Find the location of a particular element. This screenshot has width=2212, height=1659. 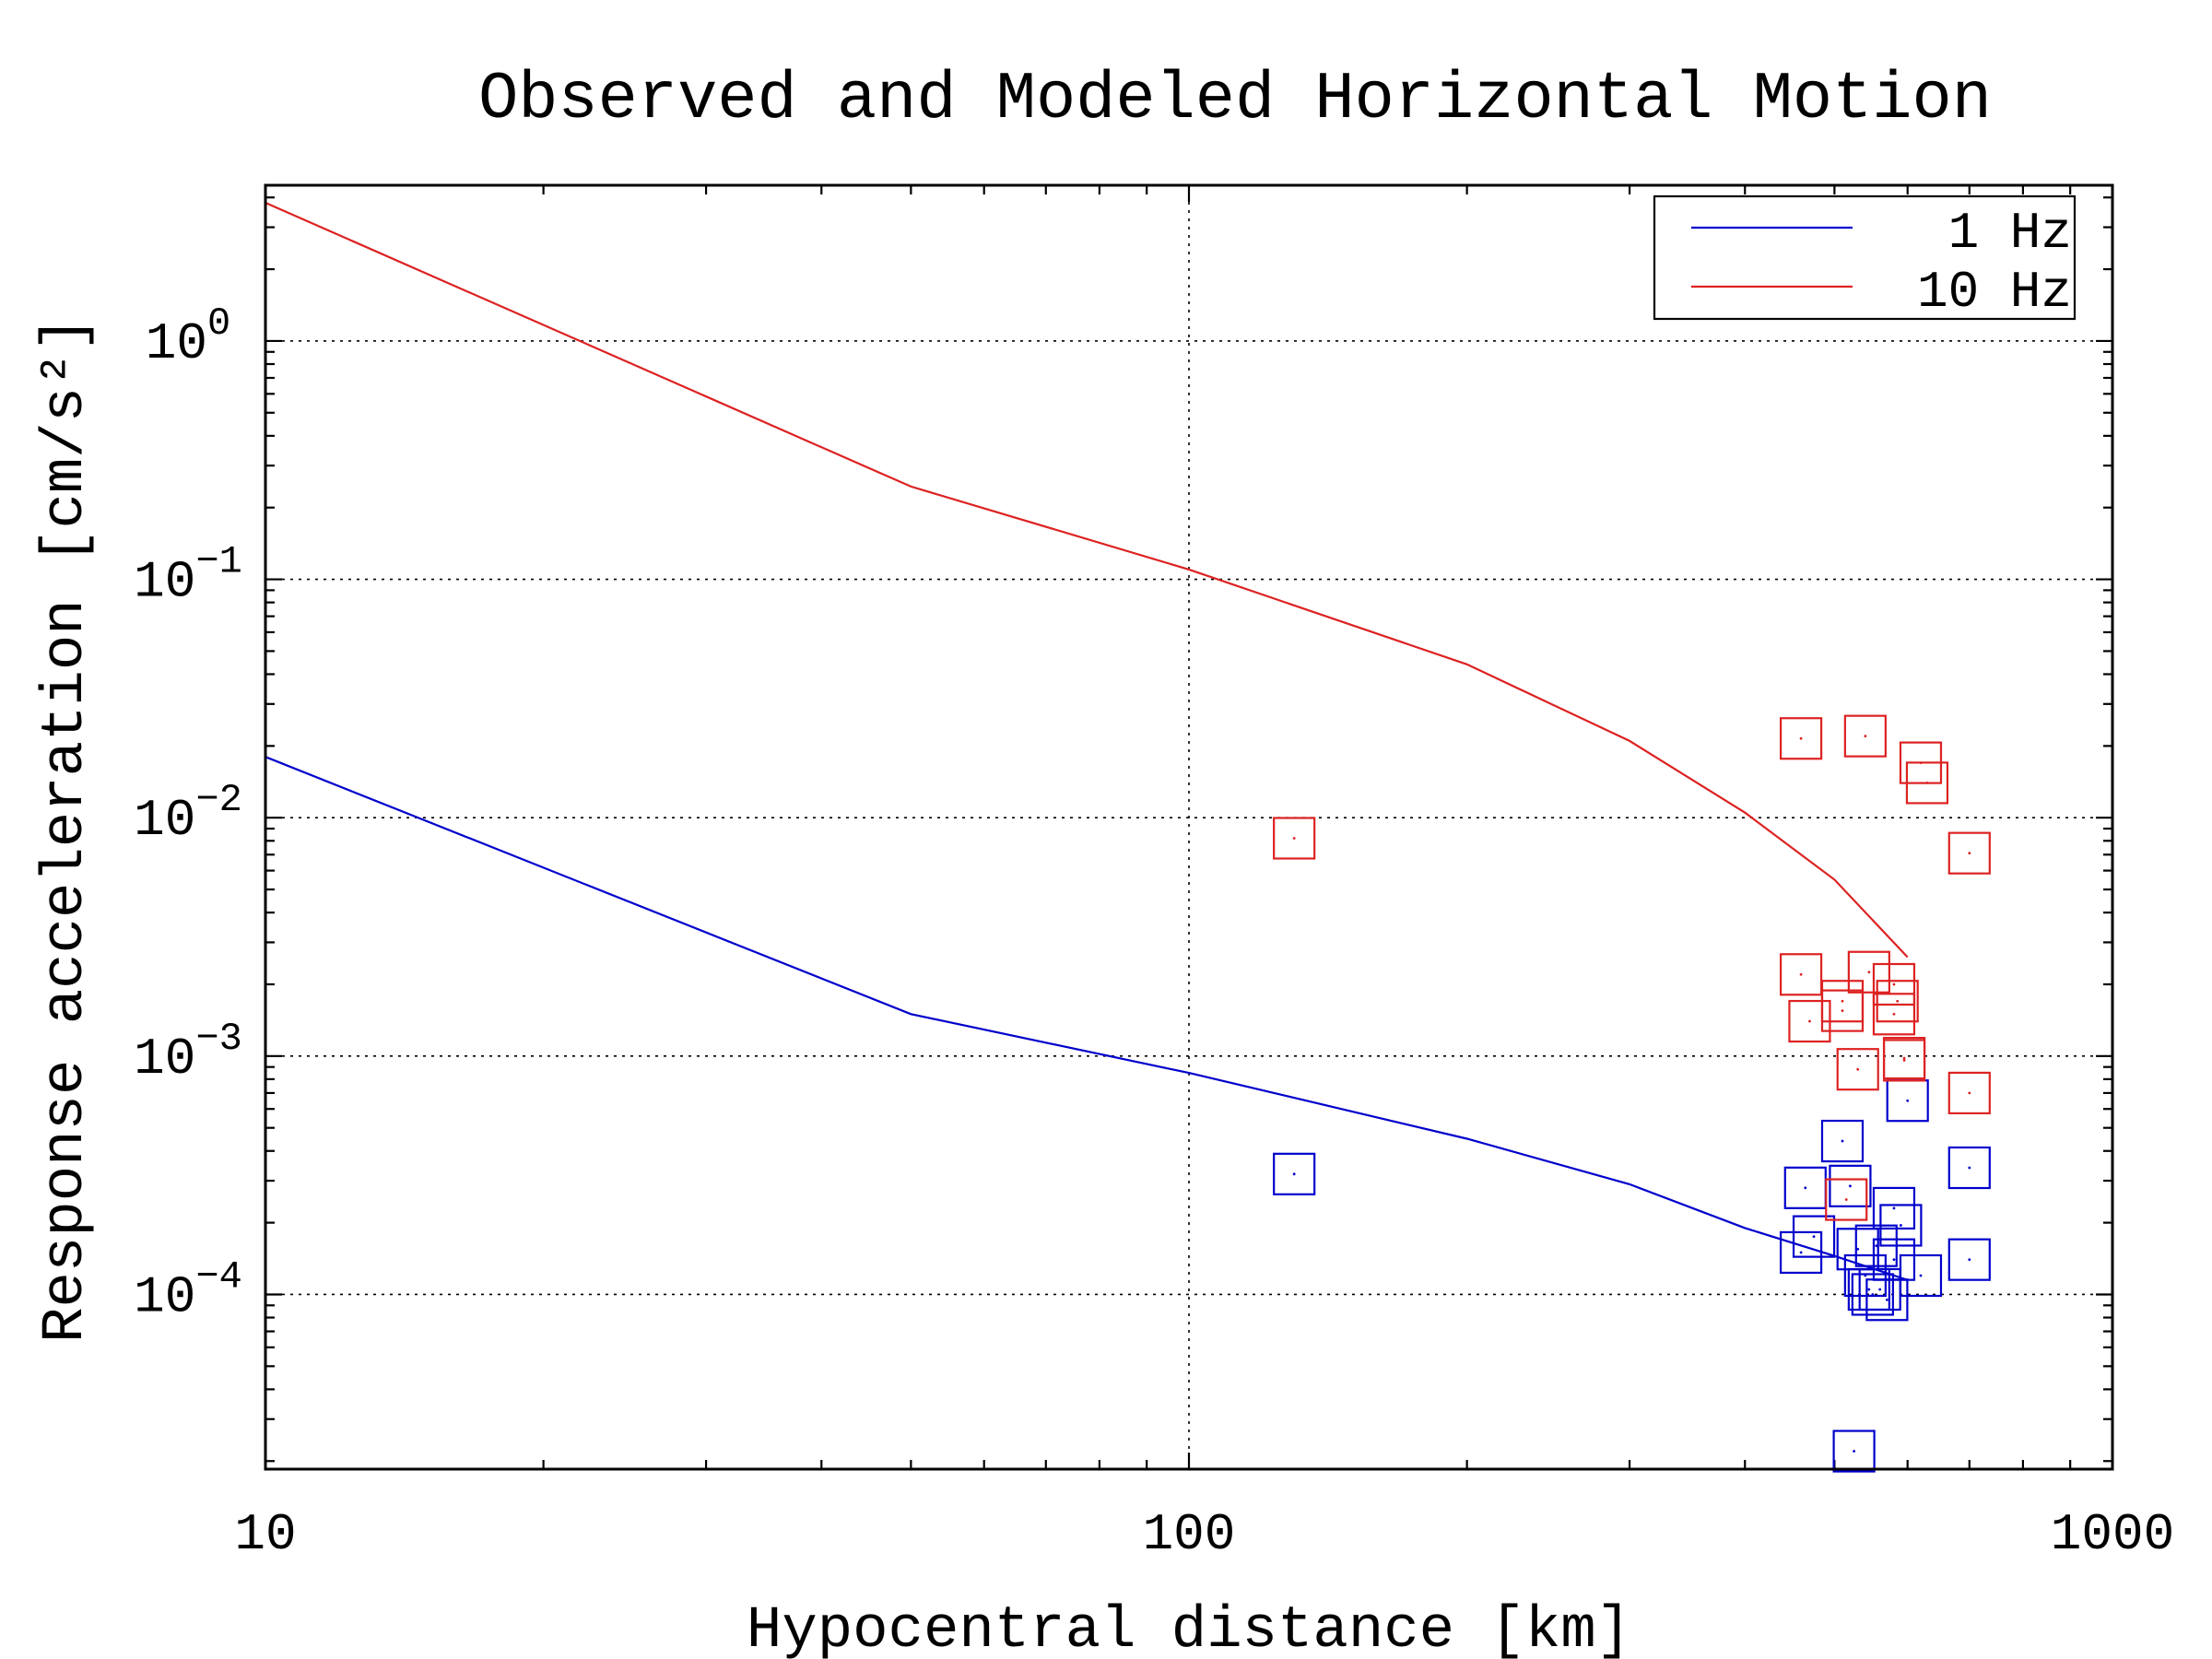

legend-label-1hz: 1 Hz is located at coordinates (2010, 233).